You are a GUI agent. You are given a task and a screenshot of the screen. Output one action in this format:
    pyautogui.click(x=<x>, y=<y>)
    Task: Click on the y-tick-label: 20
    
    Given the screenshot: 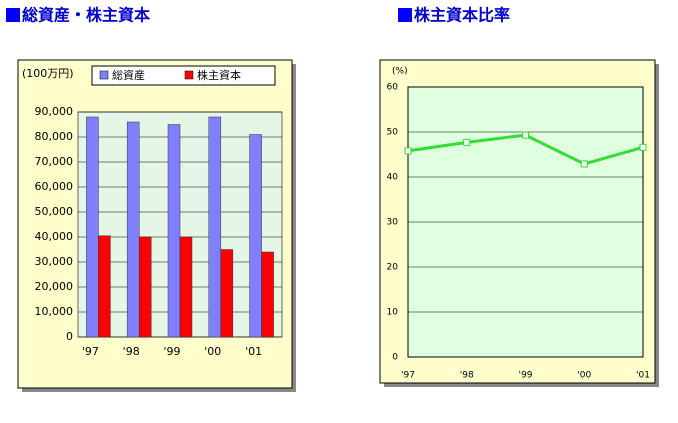 What is the action you would take?
    pyautogui.click(x=393, y=268)
    